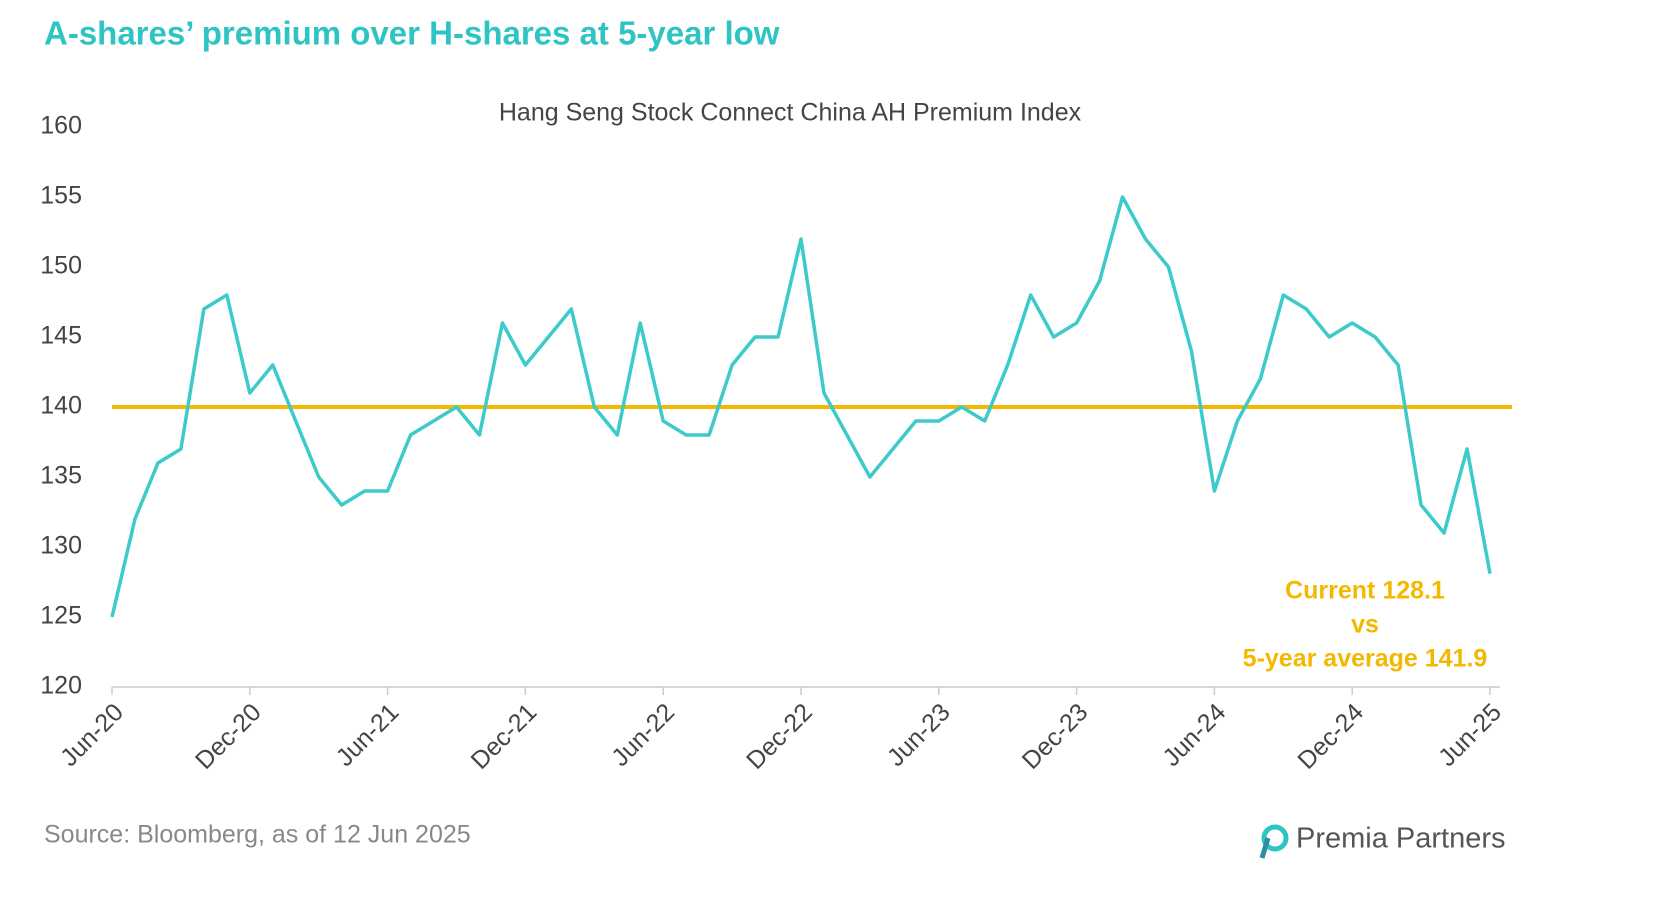 The width and height of the screenshot is (1660, 920). I want to click on x-tick-label: Dec-23, so click(1055, 736).